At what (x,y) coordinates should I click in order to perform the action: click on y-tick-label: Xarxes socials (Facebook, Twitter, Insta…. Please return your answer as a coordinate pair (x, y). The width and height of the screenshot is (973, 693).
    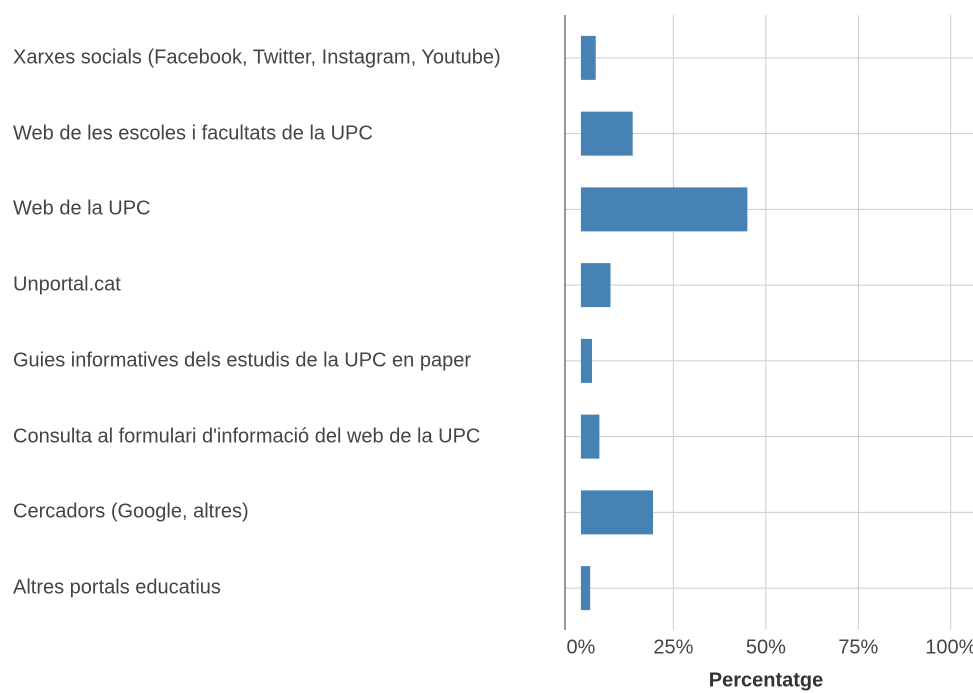
    Looking at the image, I should click on (257, 57).